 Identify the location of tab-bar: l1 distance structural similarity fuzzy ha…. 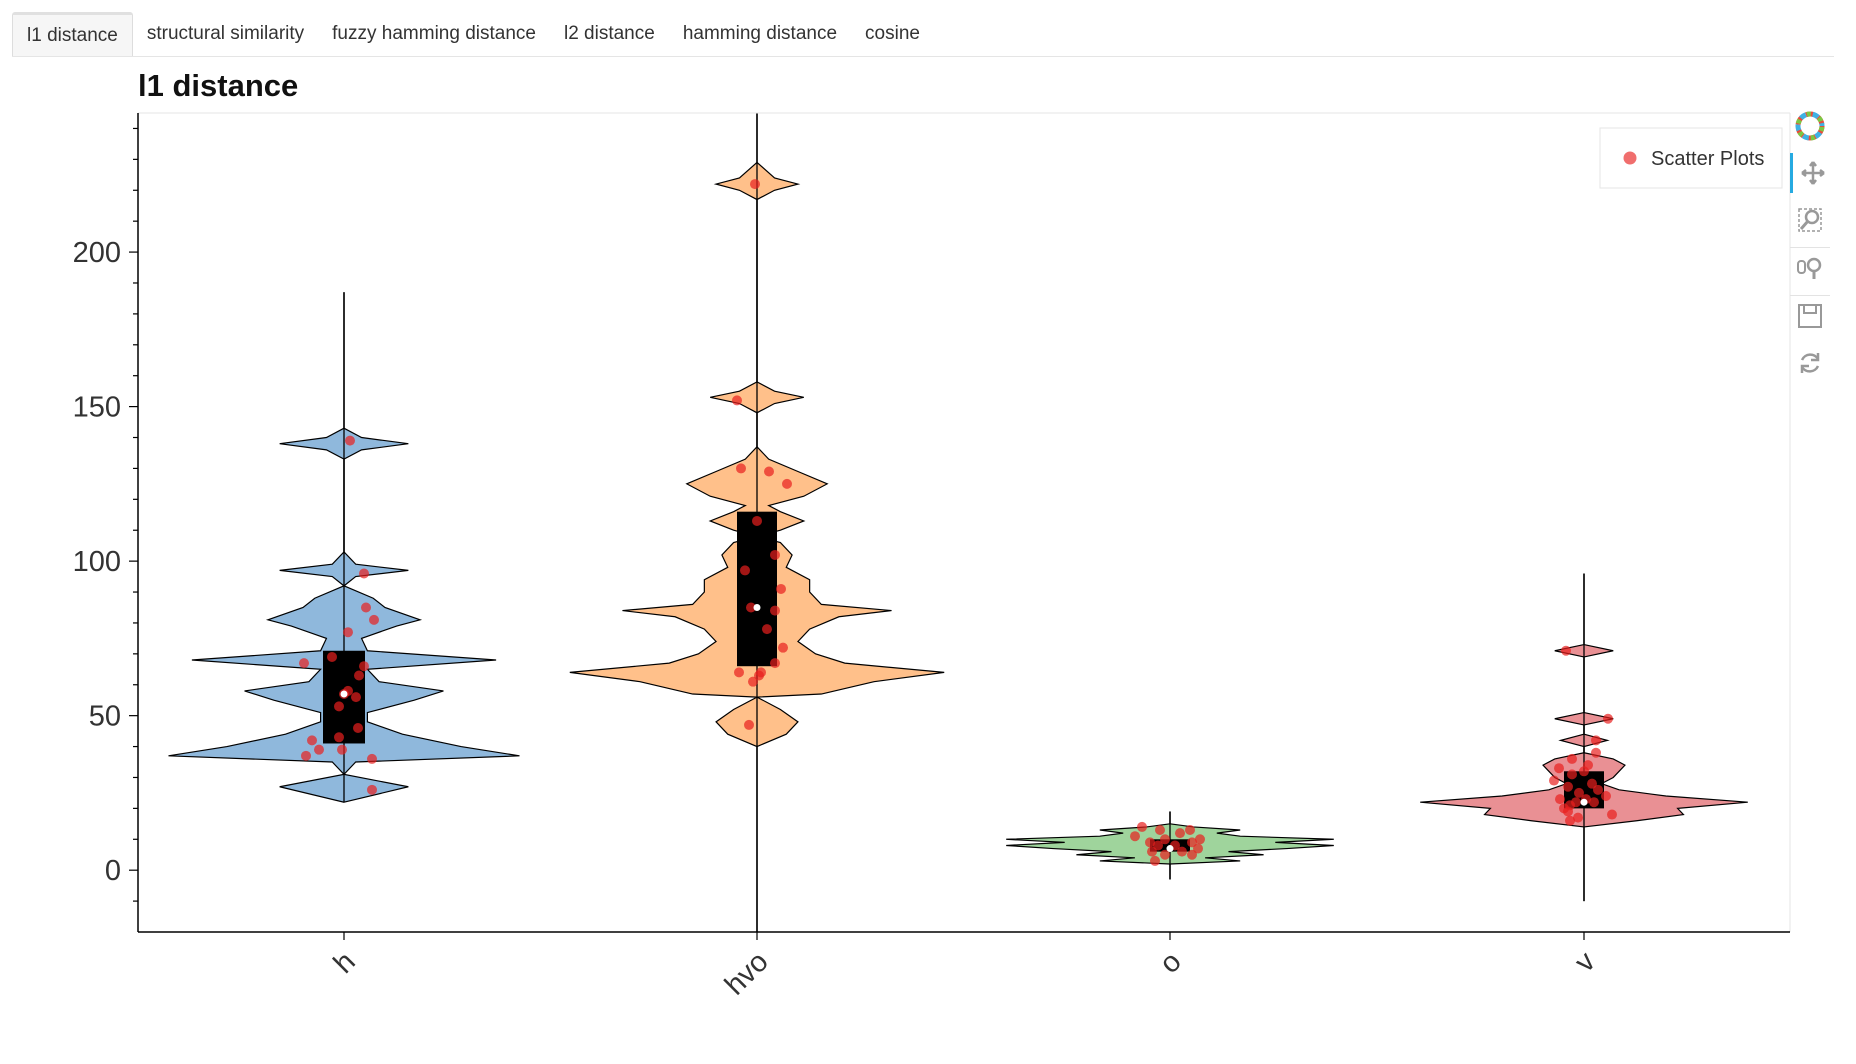
(923, 33).